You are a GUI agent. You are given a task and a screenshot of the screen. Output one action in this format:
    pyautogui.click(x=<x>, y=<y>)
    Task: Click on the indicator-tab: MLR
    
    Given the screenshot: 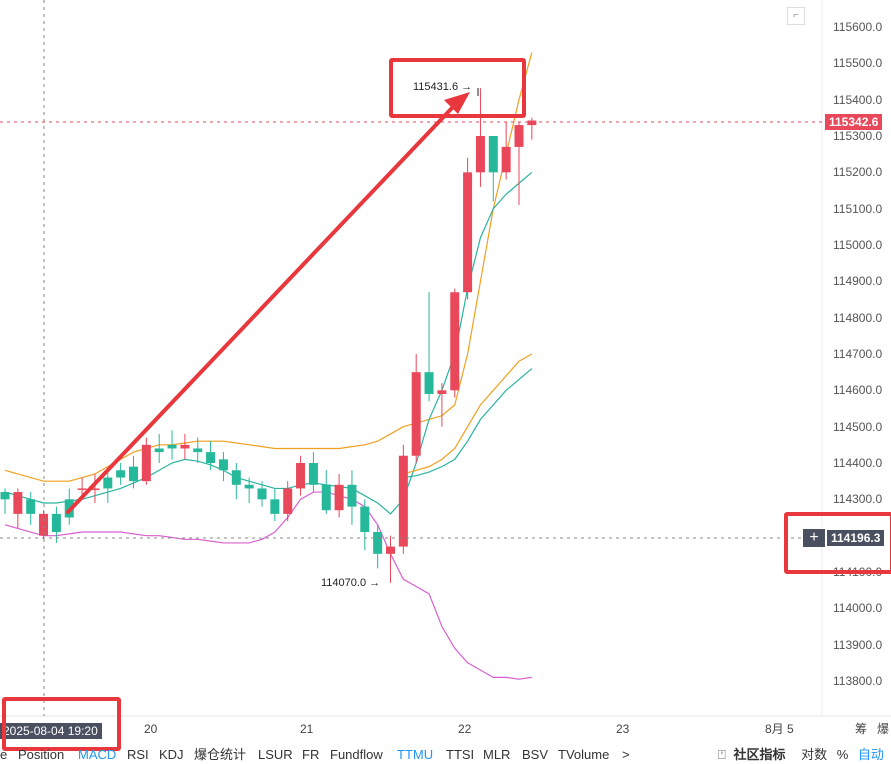 What is the action you would take?
    pyautogui.click(x=497, y=754)
    